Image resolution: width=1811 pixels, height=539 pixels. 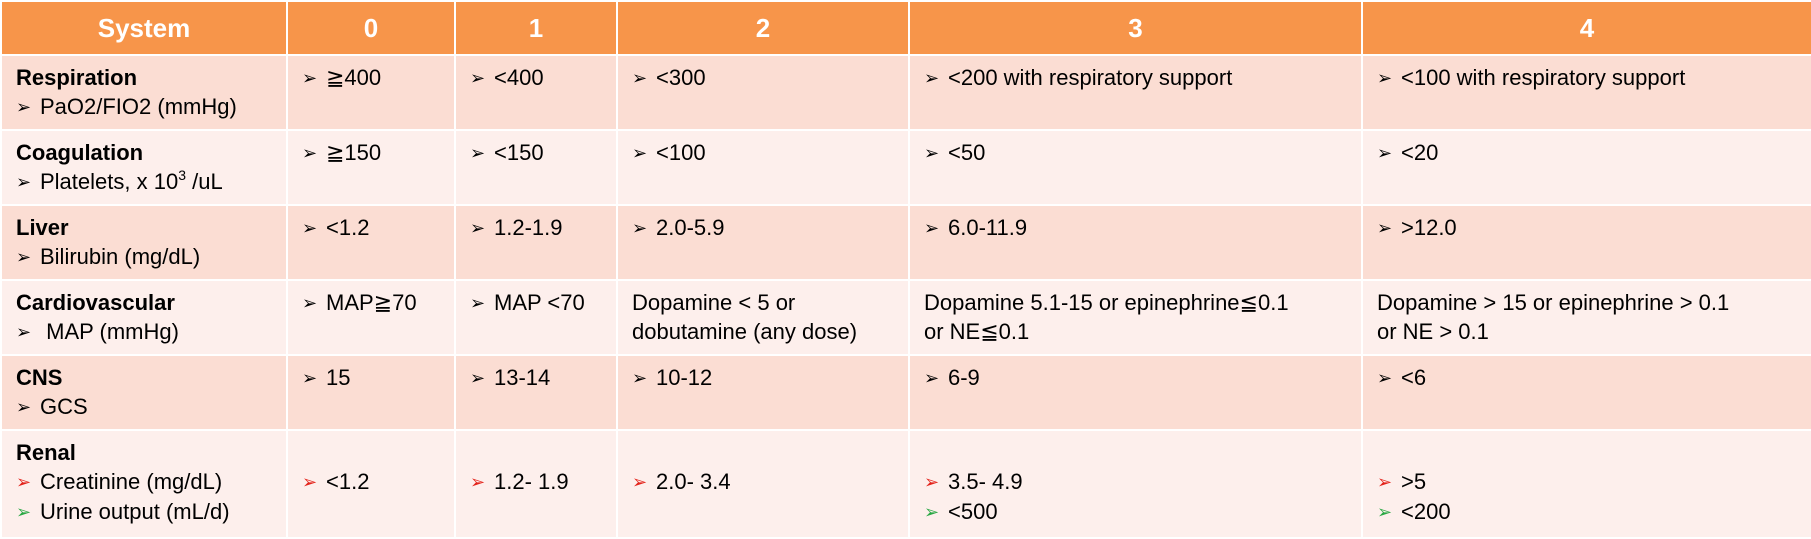 I want to click on system-parameter: ➢ Platelets, x 103 /uL, so click(x=144, y=182).